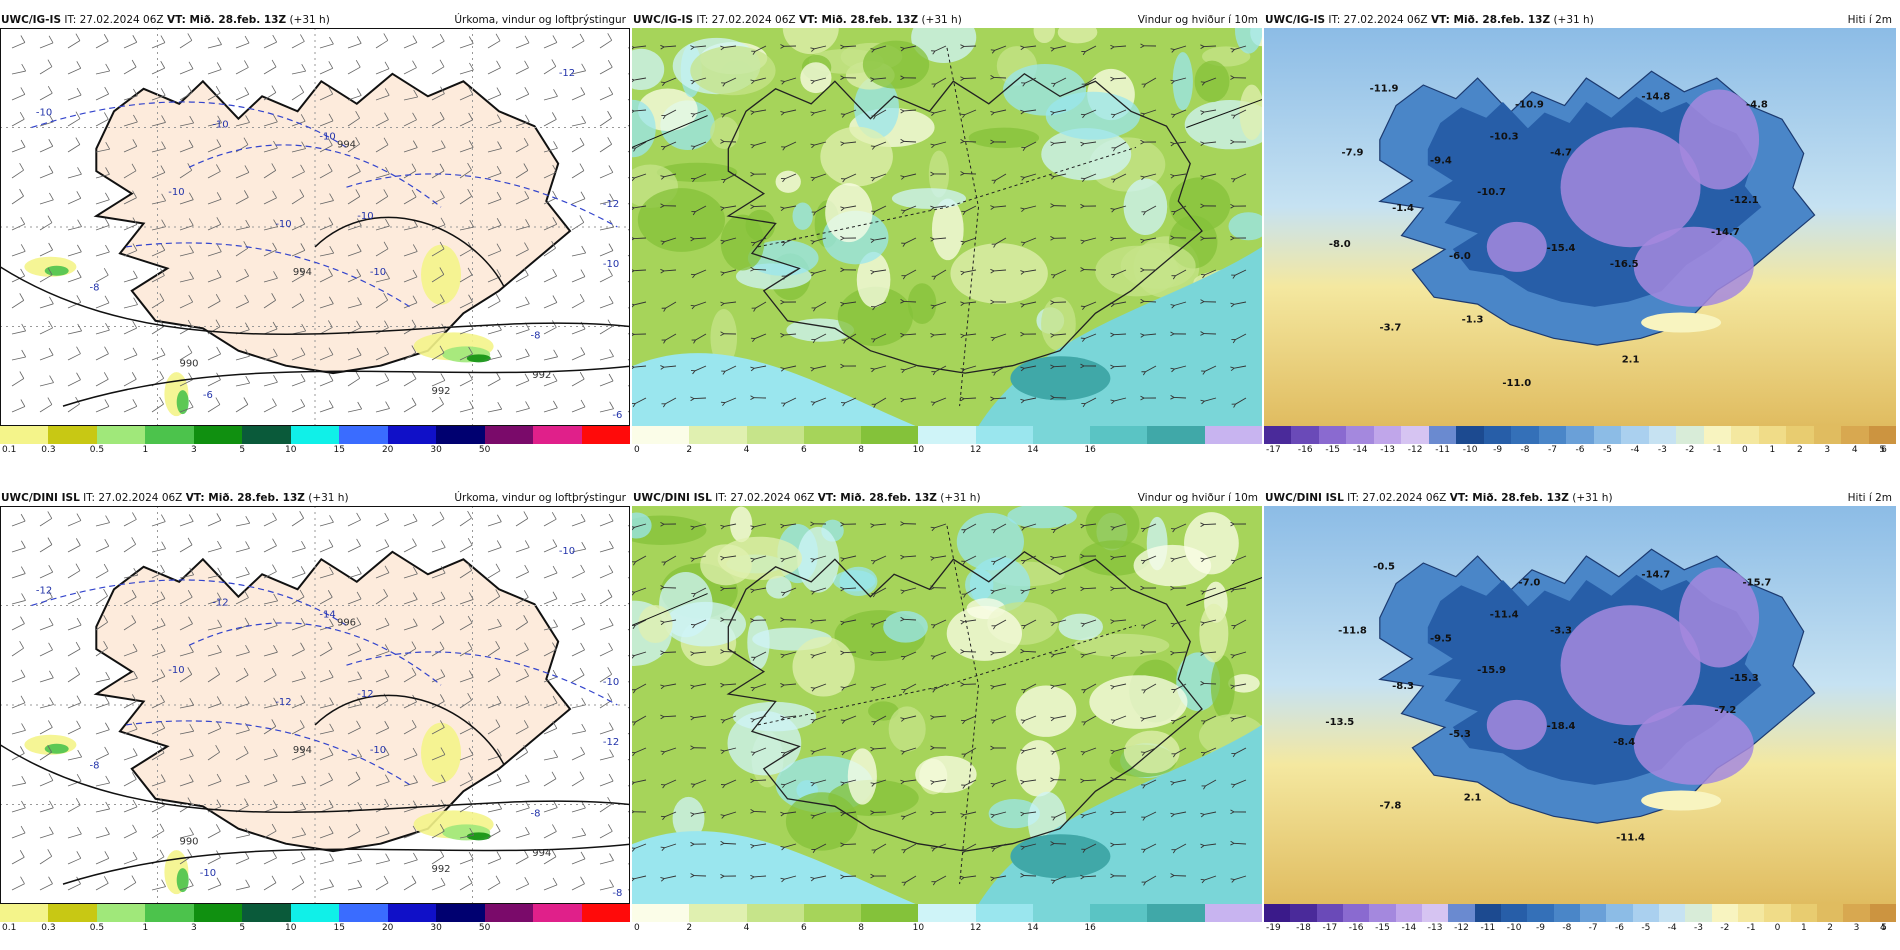 The height and width of the screenshot is (950, 1900). Describe the element at coordinates (536, 335) in the screenshot. I see `temperature-contour-label: -8` at that location.